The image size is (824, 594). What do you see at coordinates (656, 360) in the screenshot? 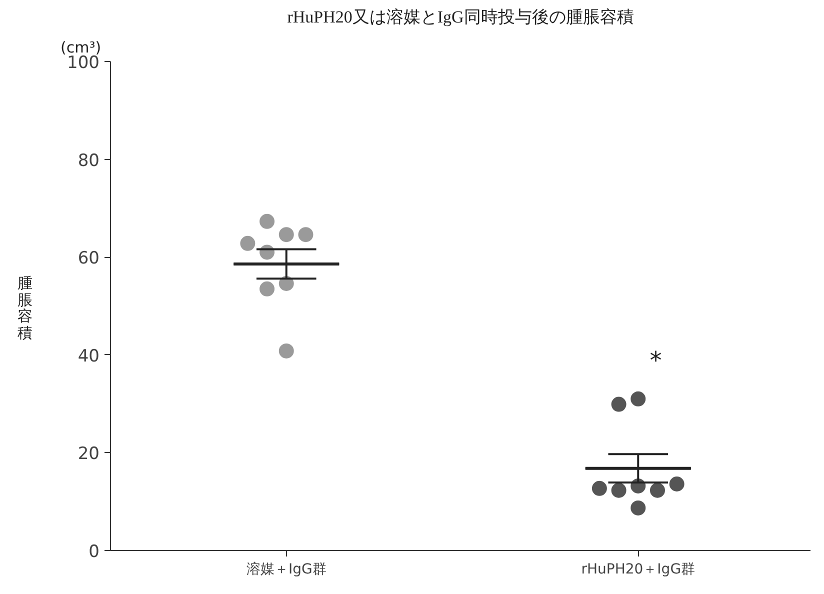
I see `annotation: *` at bounding box center [656, 360].